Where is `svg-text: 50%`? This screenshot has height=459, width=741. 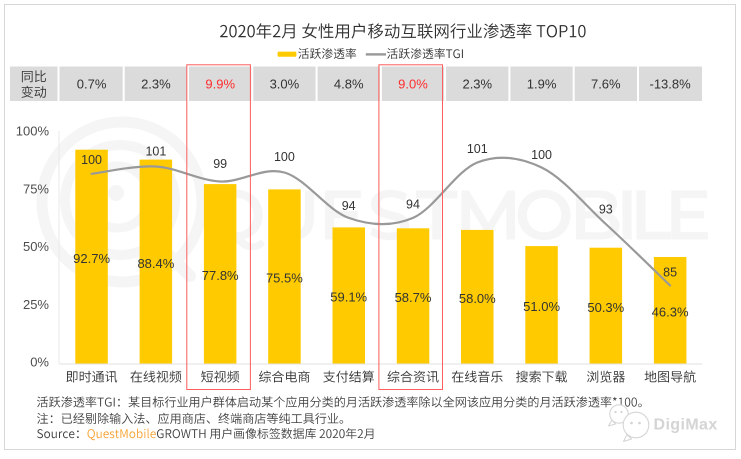
svg-text: 50% is located at coordinates (36, 246).